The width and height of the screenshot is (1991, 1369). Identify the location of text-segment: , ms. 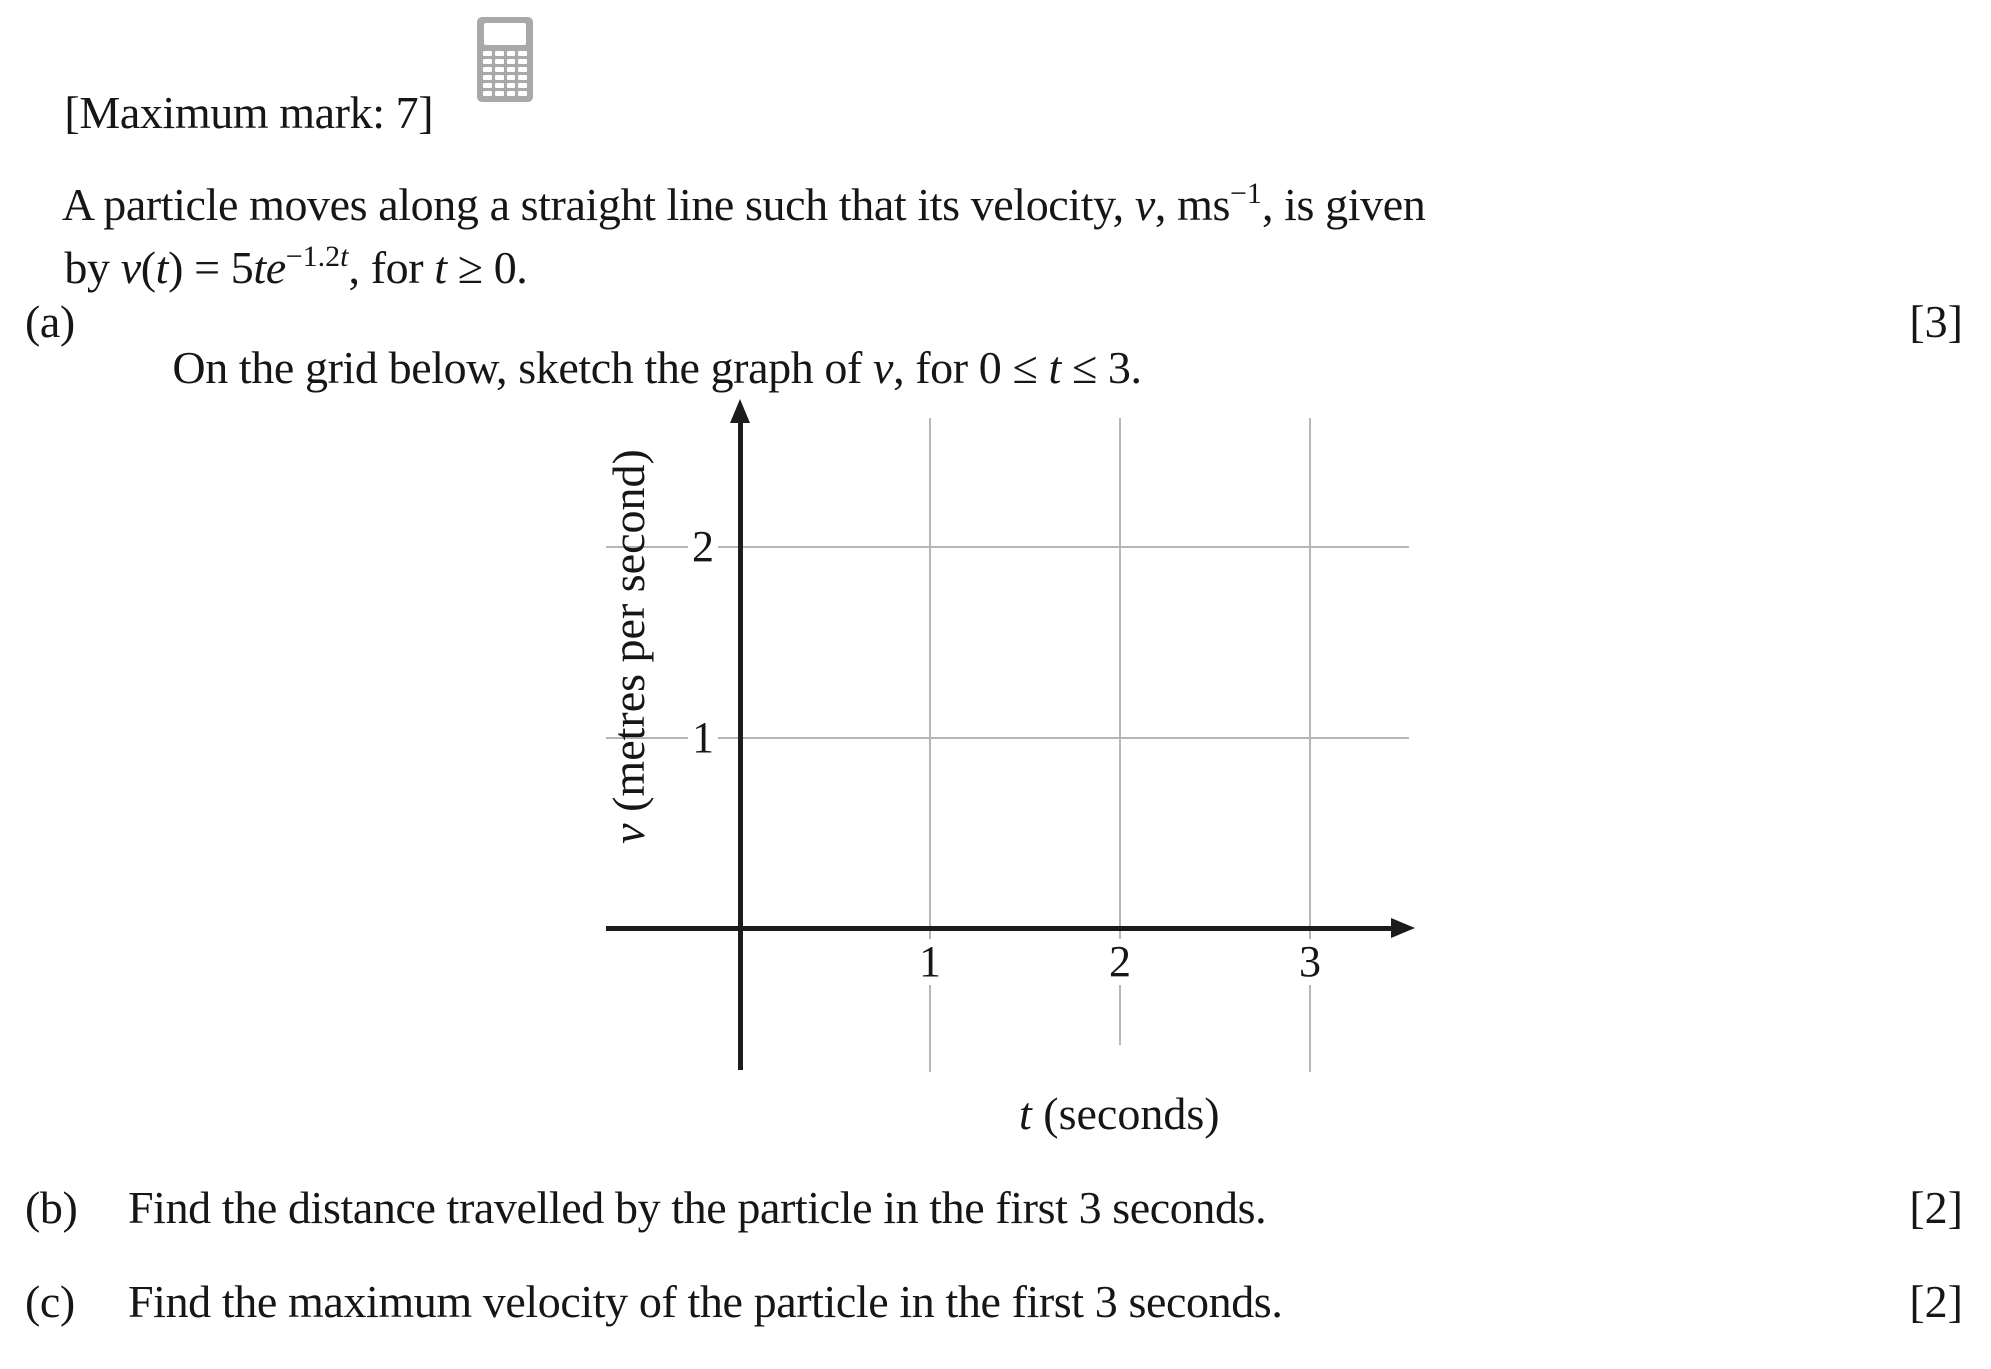
(1192, 204).